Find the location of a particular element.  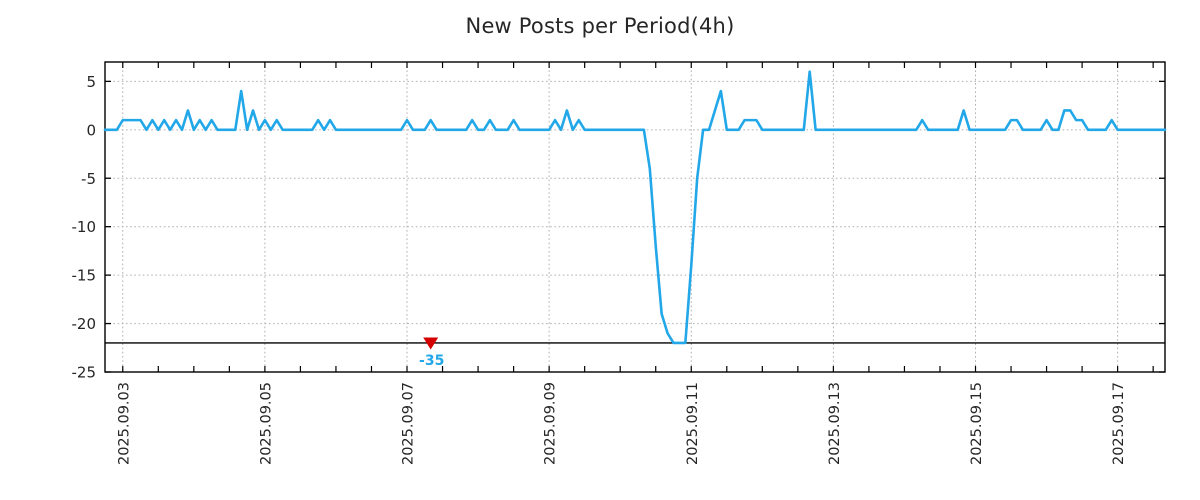

page-title: New Posts per Period(4h) is located at coordinates (600, 26).